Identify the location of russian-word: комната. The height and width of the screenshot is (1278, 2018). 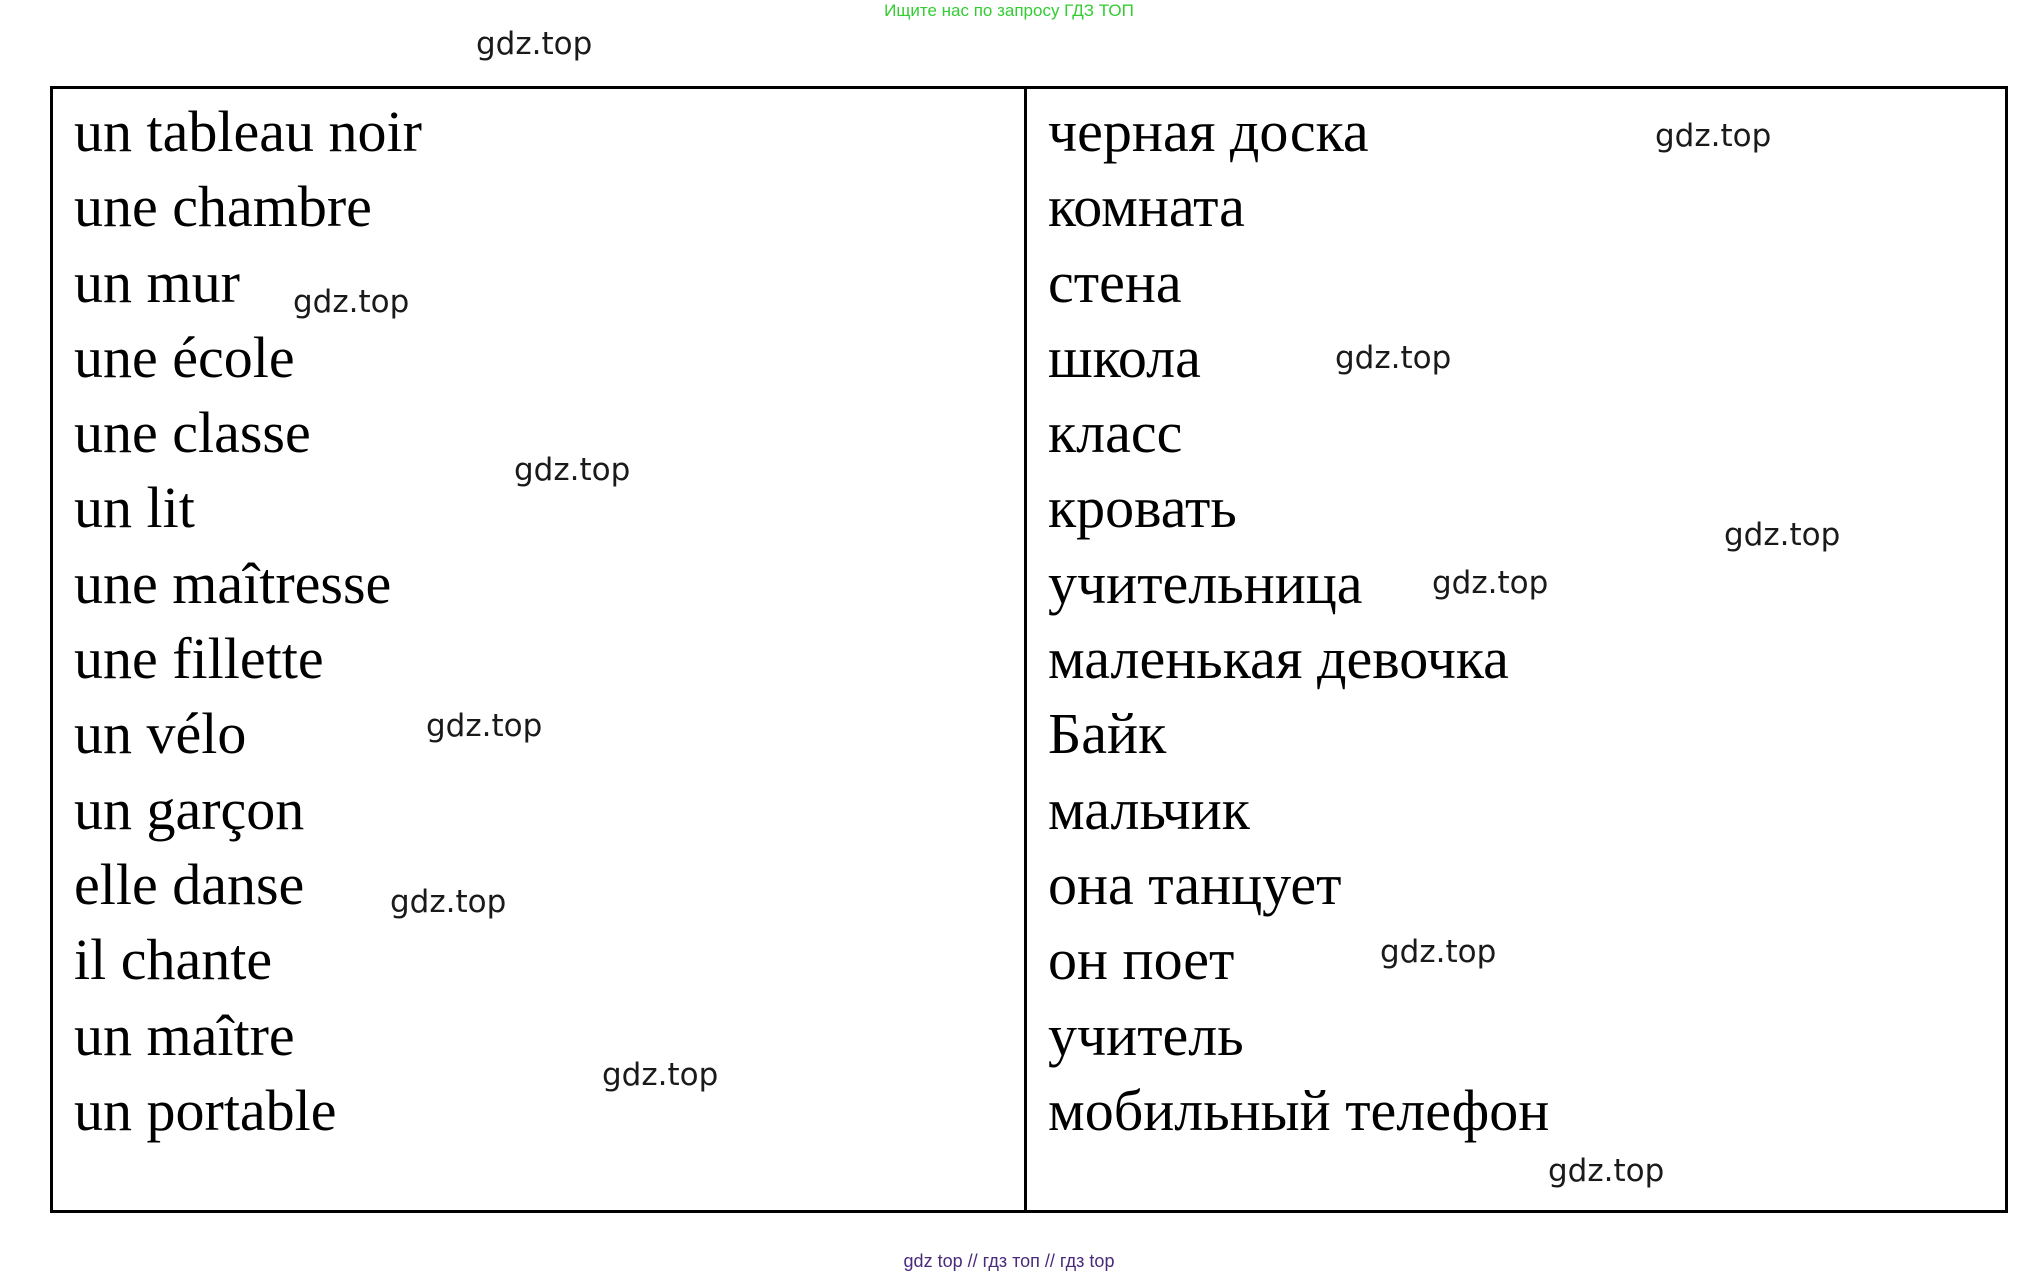
(1146, 207).